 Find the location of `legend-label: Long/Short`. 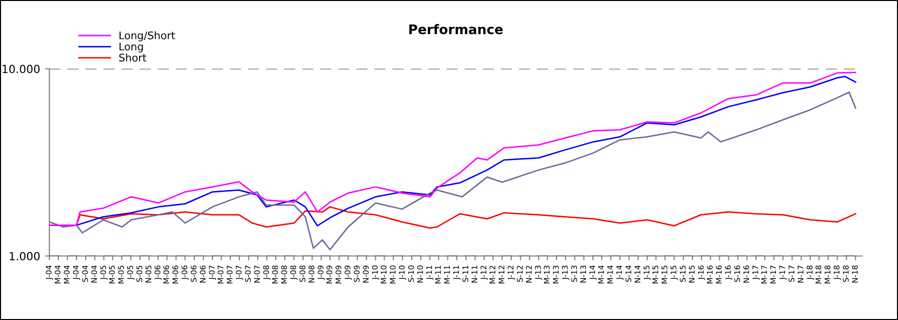

legend-label: Long/Short is located at coordinates (147, 36).